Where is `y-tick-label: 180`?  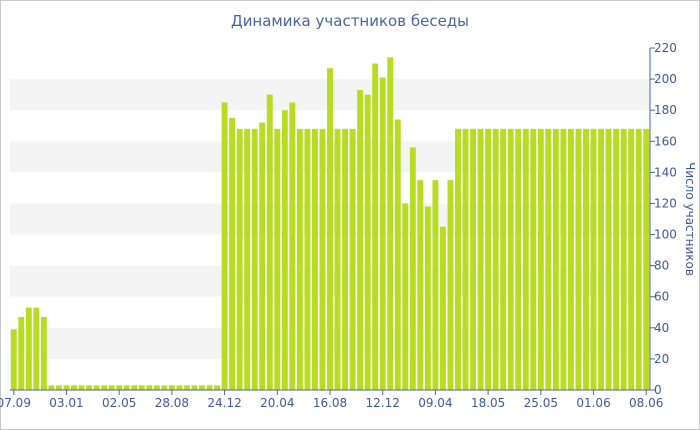 y-tick-label: 180 is located at coordinates (665, 110).